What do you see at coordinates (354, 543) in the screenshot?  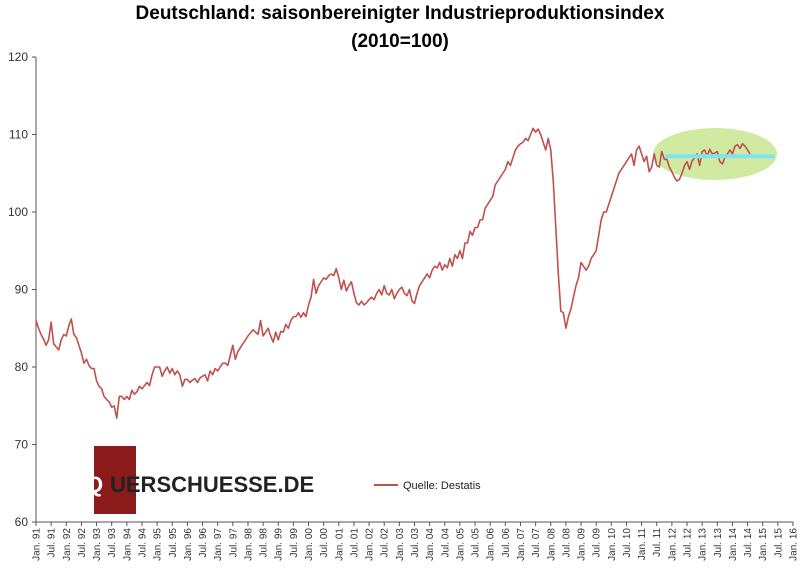 I see `x-tick-label: Jul. 01` at bounding box center [354, 543].